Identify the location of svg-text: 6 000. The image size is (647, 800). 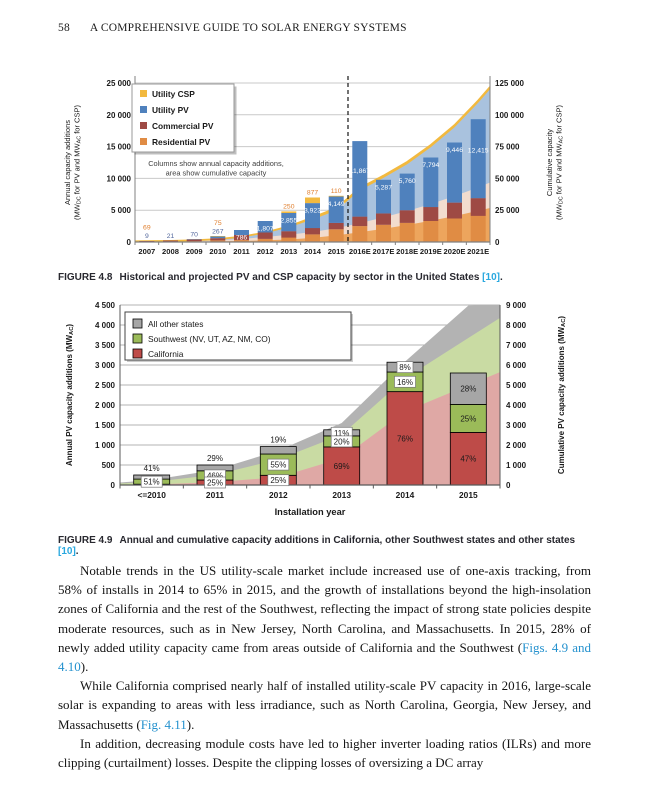
(516, 365).